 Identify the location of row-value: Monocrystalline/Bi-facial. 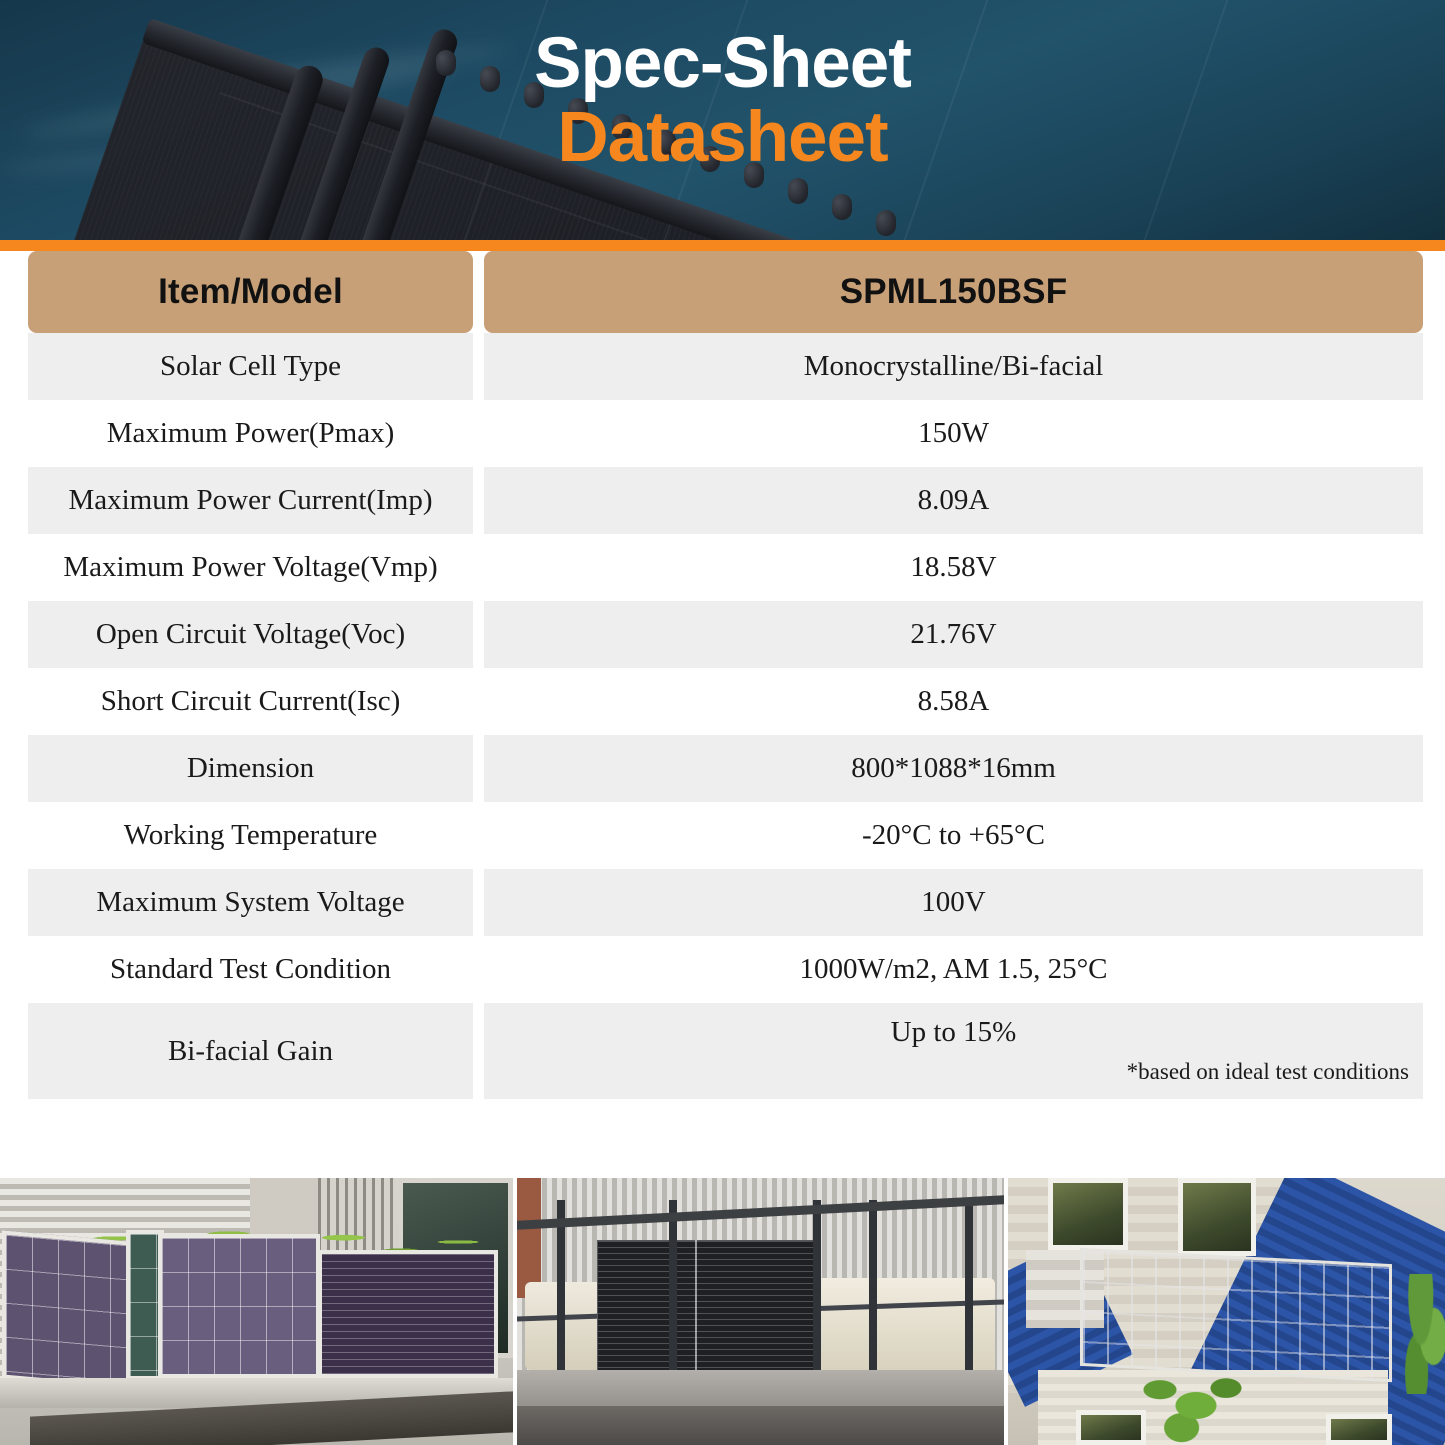
(953, 366).